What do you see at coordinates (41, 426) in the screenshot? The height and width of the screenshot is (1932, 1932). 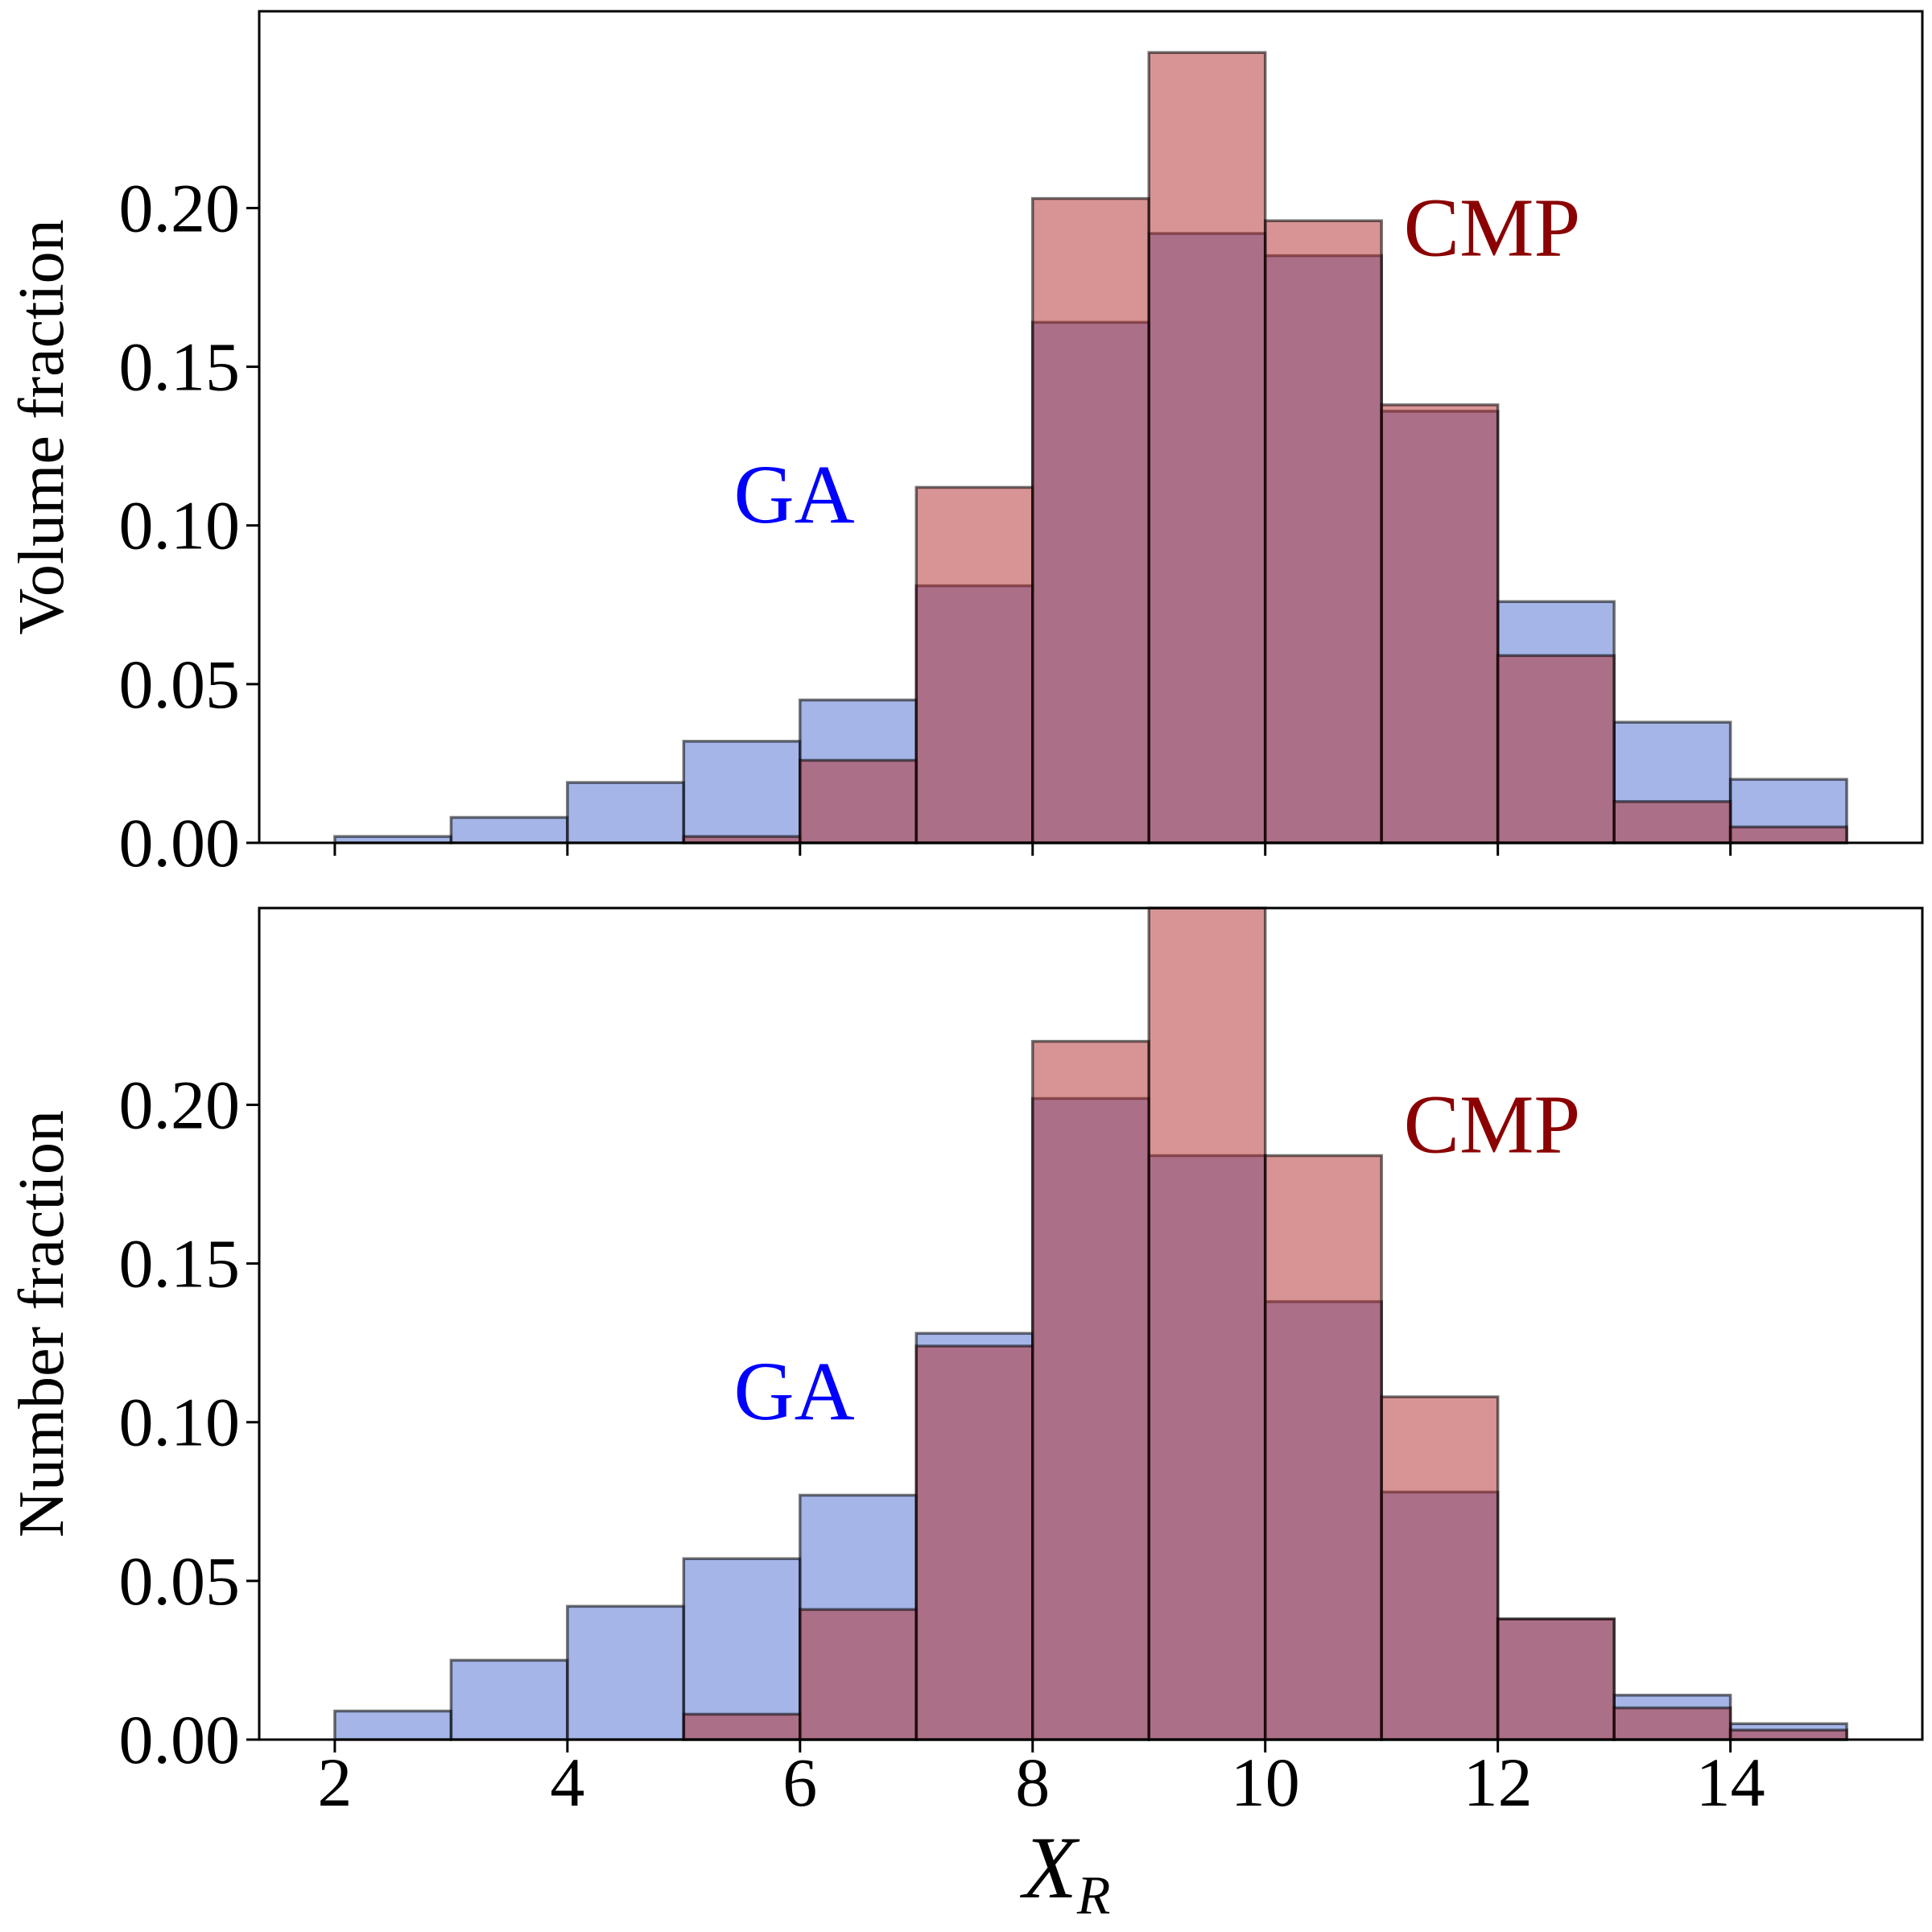 I see `y-axis-label: Volume fraction` at bounding box center [41, 426].